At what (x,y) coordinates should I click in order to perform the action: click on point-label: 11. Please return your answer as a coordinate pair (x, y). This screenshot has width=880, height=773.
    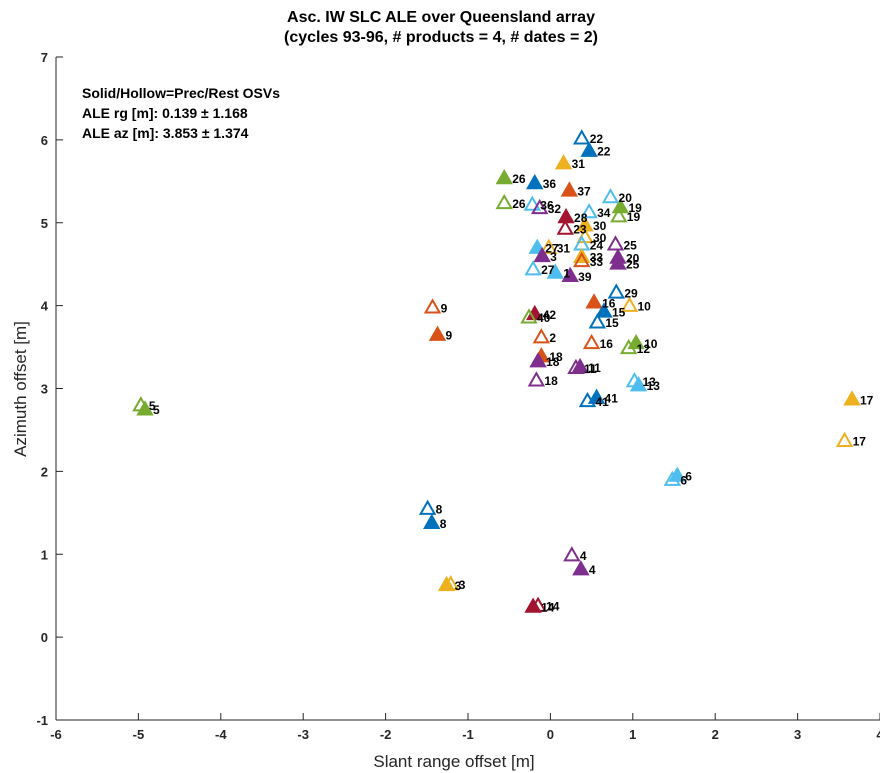
    Looking at the image, I should click on (594, 368).